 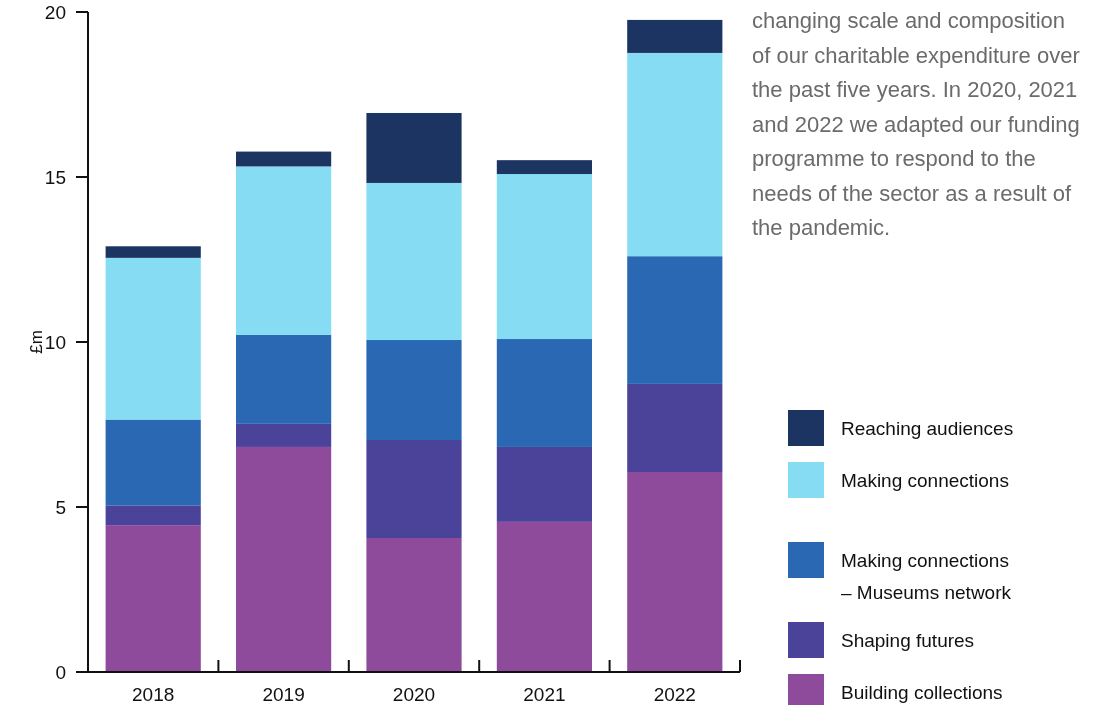 What do you see at coordinates (544, 694) in the screenshot?
I see `x-tick-label: 2021` at bounding box center [544, 694].